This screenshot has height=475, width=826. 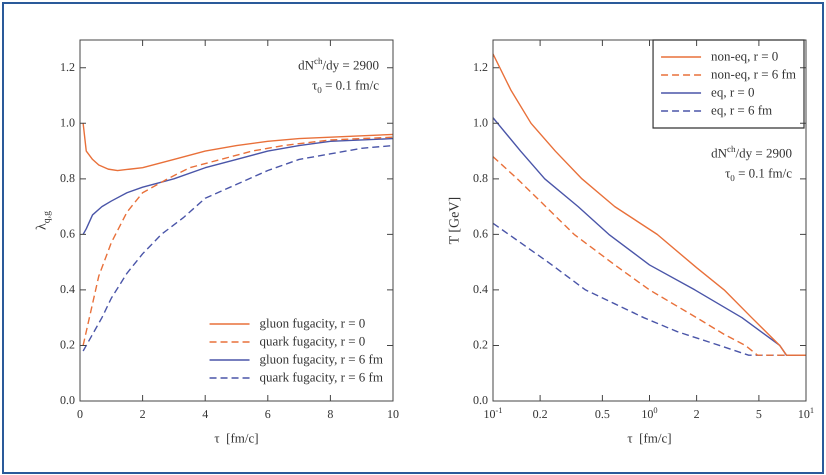 What do you see at coordinates (540, 414) in the screenshot?
I see `x-tick-label: 0.2` at bounding box center [540, 414].